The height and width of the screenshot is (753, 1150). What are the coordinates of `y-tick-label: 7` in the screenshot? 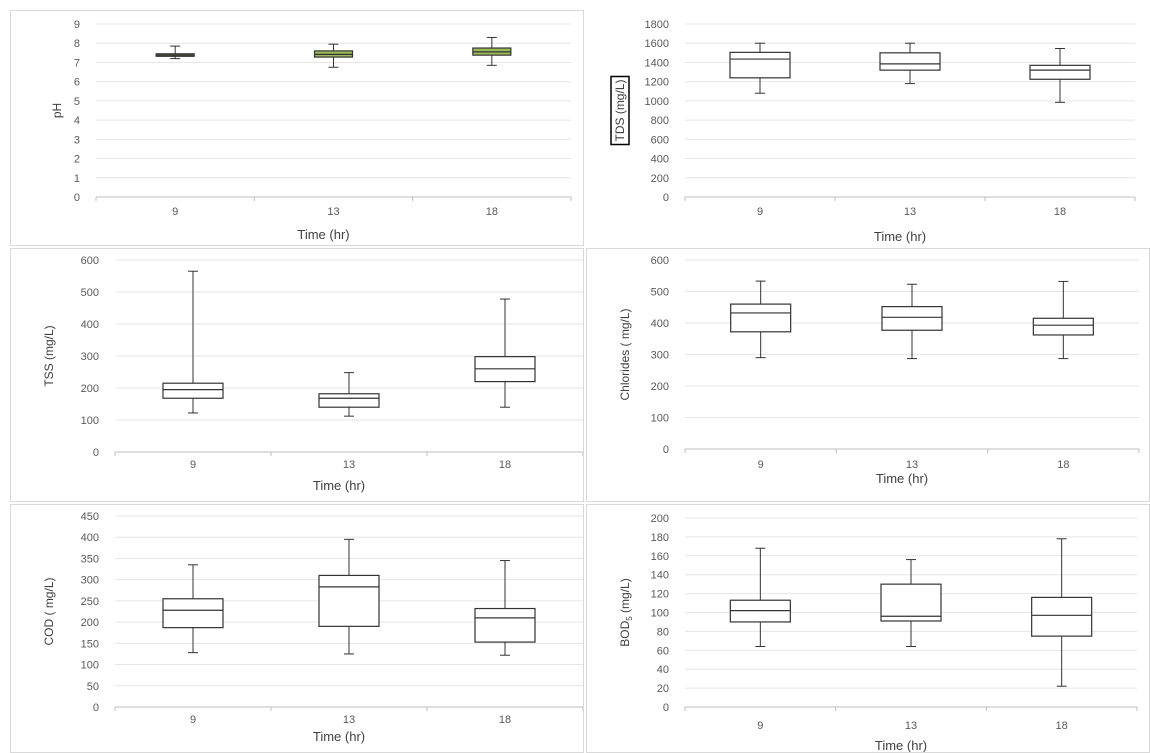 It's located at (77, 63).